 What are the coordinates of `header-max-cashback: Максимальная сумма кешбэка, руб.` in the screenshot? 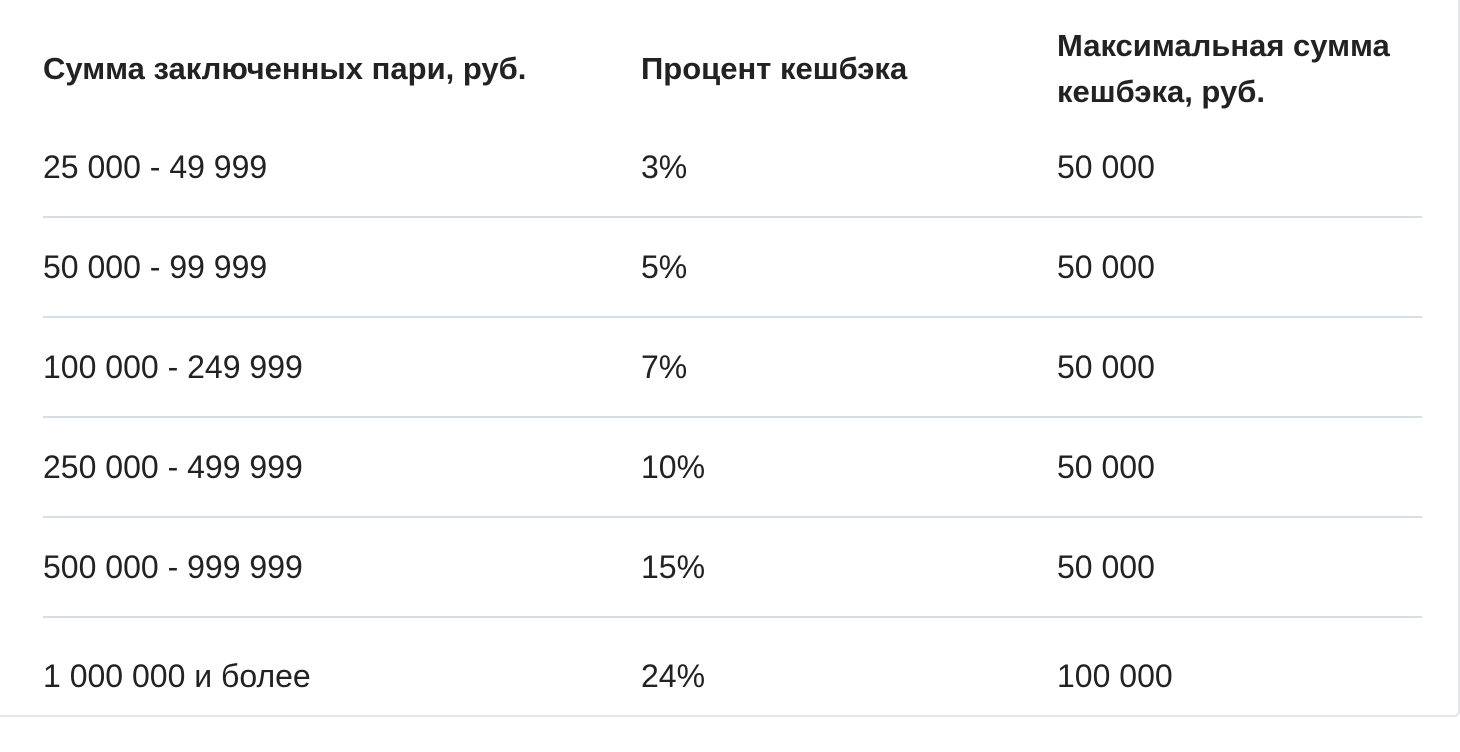 It's located at (1239, 69).